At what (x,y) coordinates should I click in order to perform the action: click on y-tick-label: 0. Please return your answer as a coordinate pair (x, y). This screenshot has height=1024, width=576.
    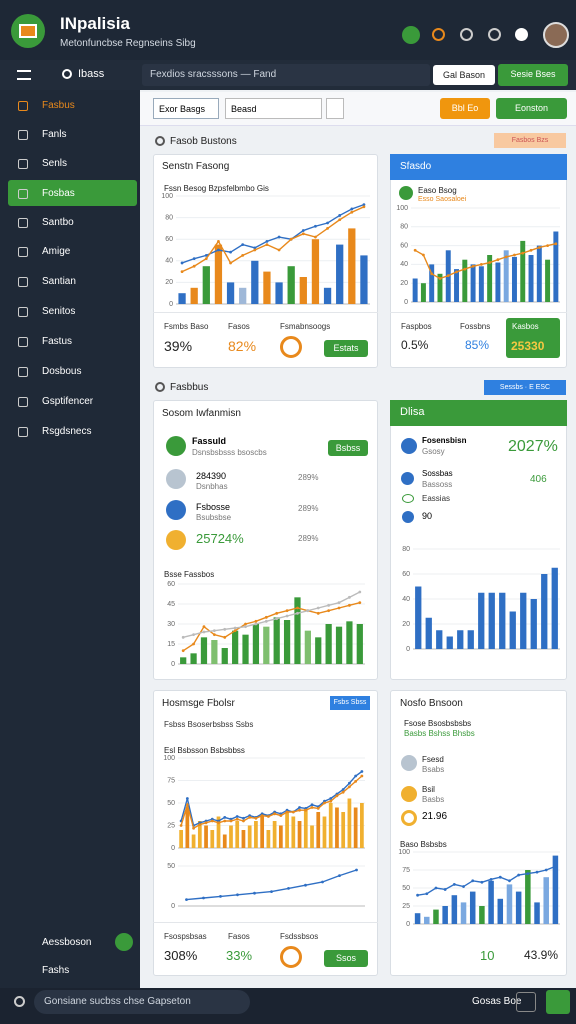
    Looking at the image, I should click on (406, 302).